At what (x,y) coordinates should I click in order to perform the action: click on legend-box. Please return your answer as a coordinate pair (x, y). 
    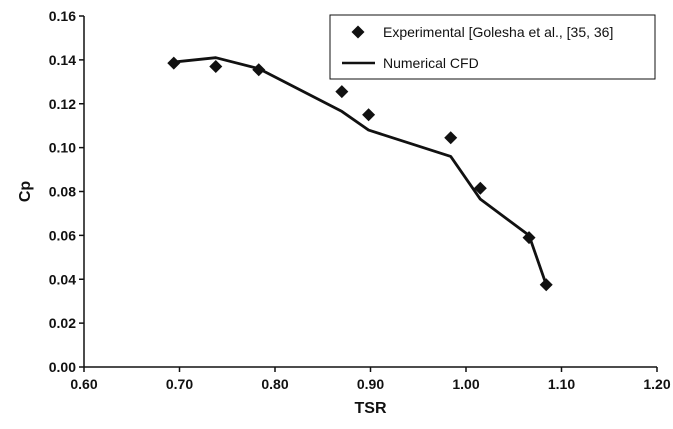
    Looking at the image, I should click on (492, 47).